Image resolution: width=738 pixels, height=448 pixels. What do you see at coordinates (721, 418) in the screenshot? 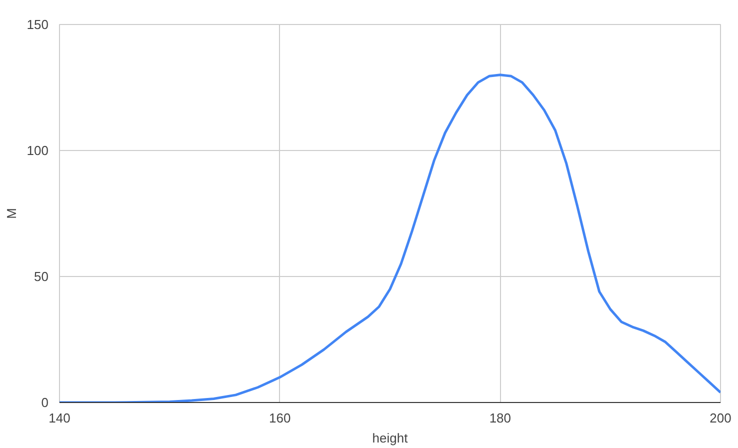
I see `x-tick-label: 200` at bounding box center [721, 418].